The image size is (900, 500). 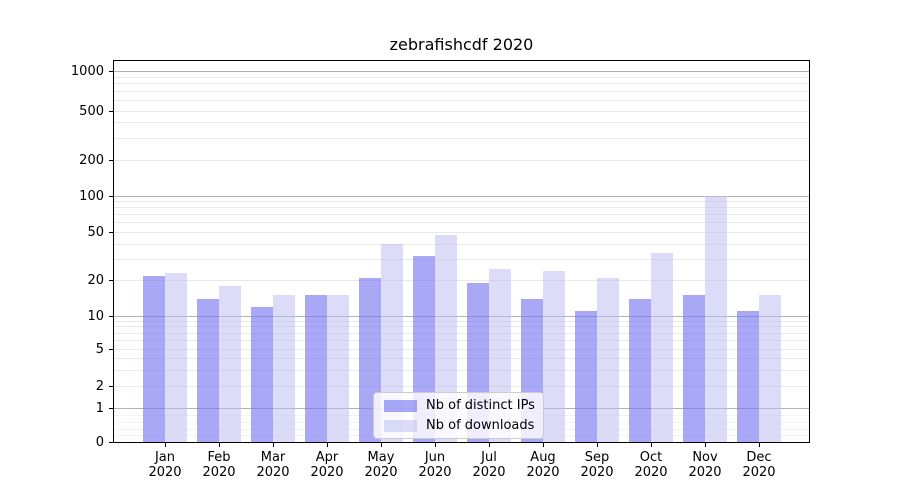 I want to click on y-tick-label: 5, so click(x=99, y=349).